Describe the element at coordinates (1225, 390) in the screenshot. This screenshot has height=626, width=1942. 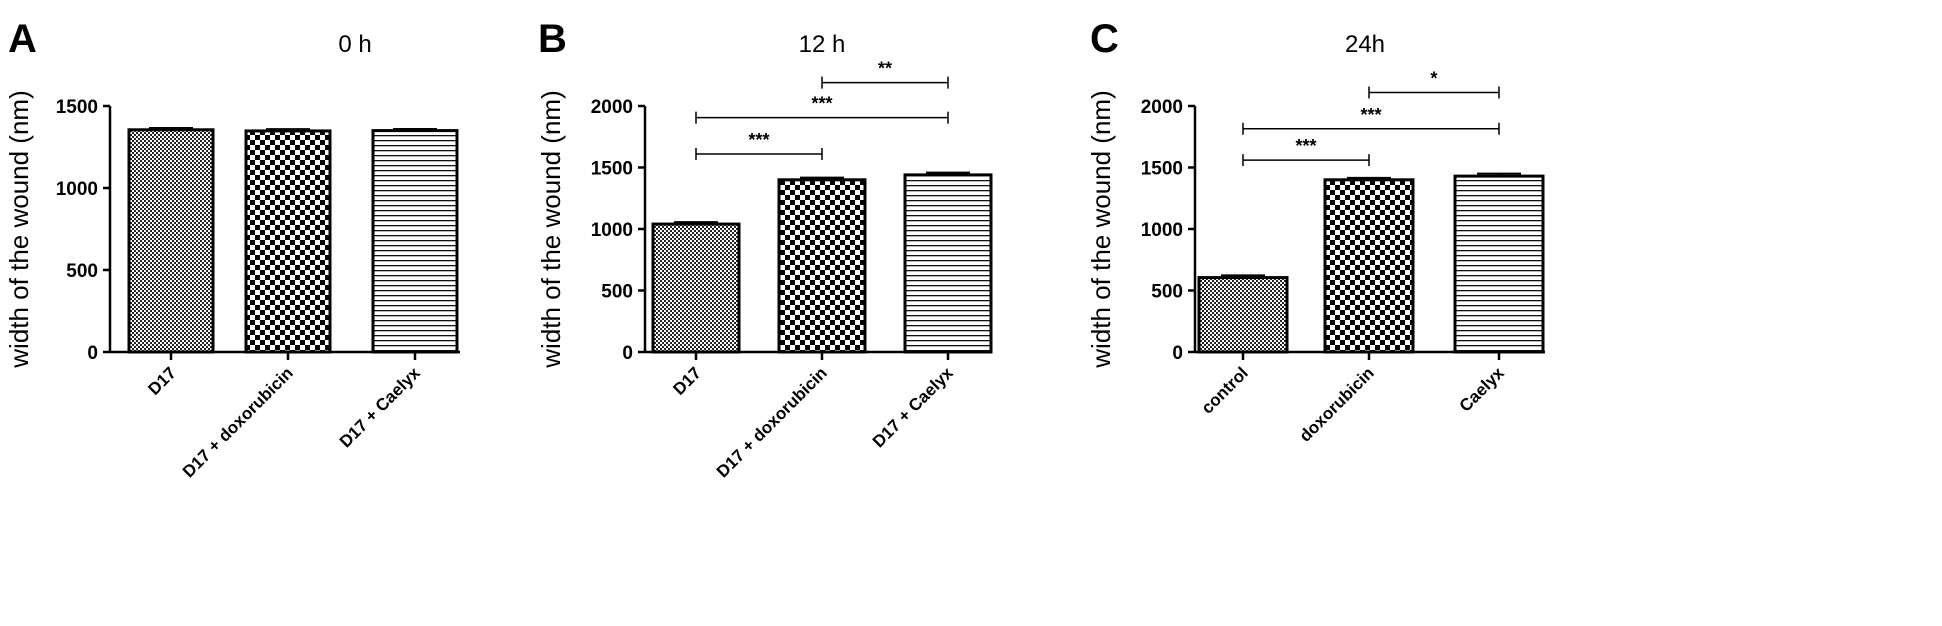
I see `x-tick-label: control` at that location.